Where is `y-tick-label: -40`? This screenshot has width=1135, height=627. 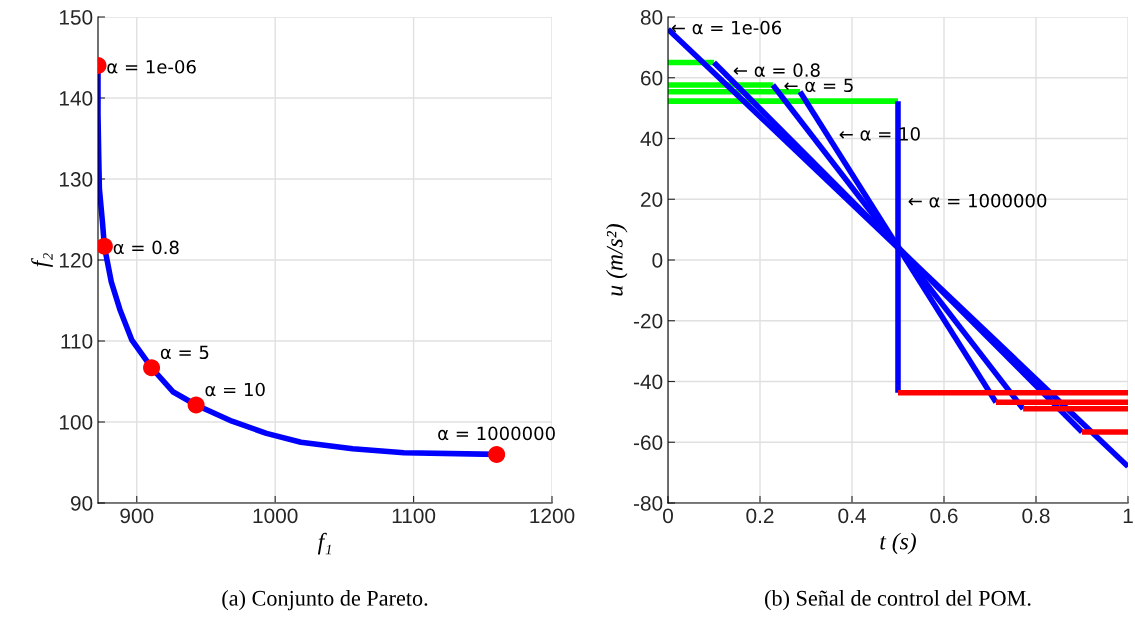
y-tick-label: -40 is located at coordinates (648, 382).